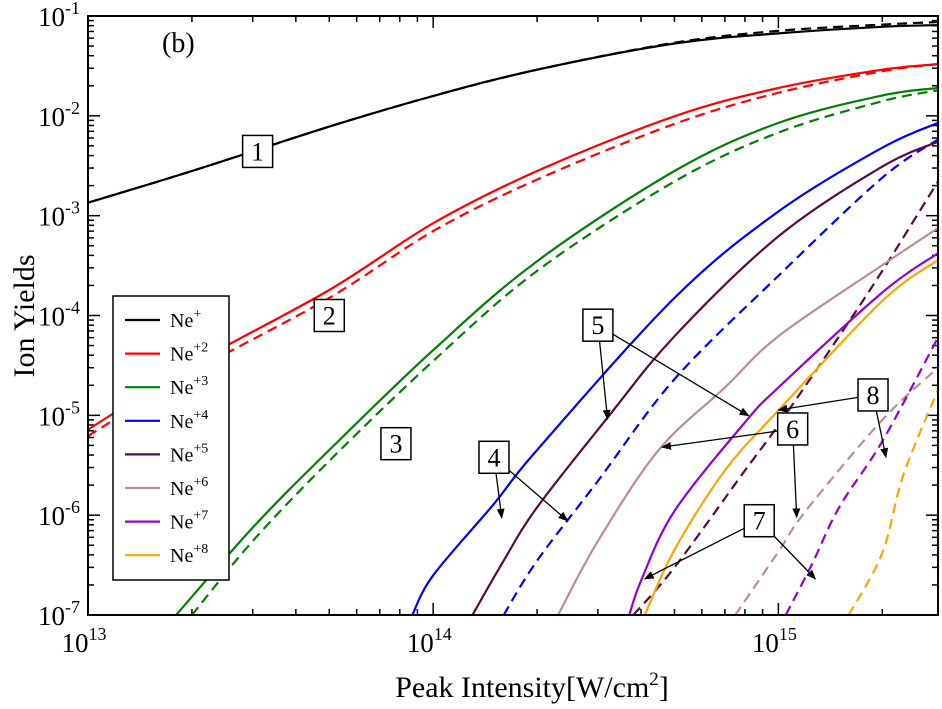 The width and height of the screenshot is (942, 709). What do you see at coordinates (189, 353) in the screenshot?
I see `legend-label-2: Ne+2` at bounding box center [189, 353].